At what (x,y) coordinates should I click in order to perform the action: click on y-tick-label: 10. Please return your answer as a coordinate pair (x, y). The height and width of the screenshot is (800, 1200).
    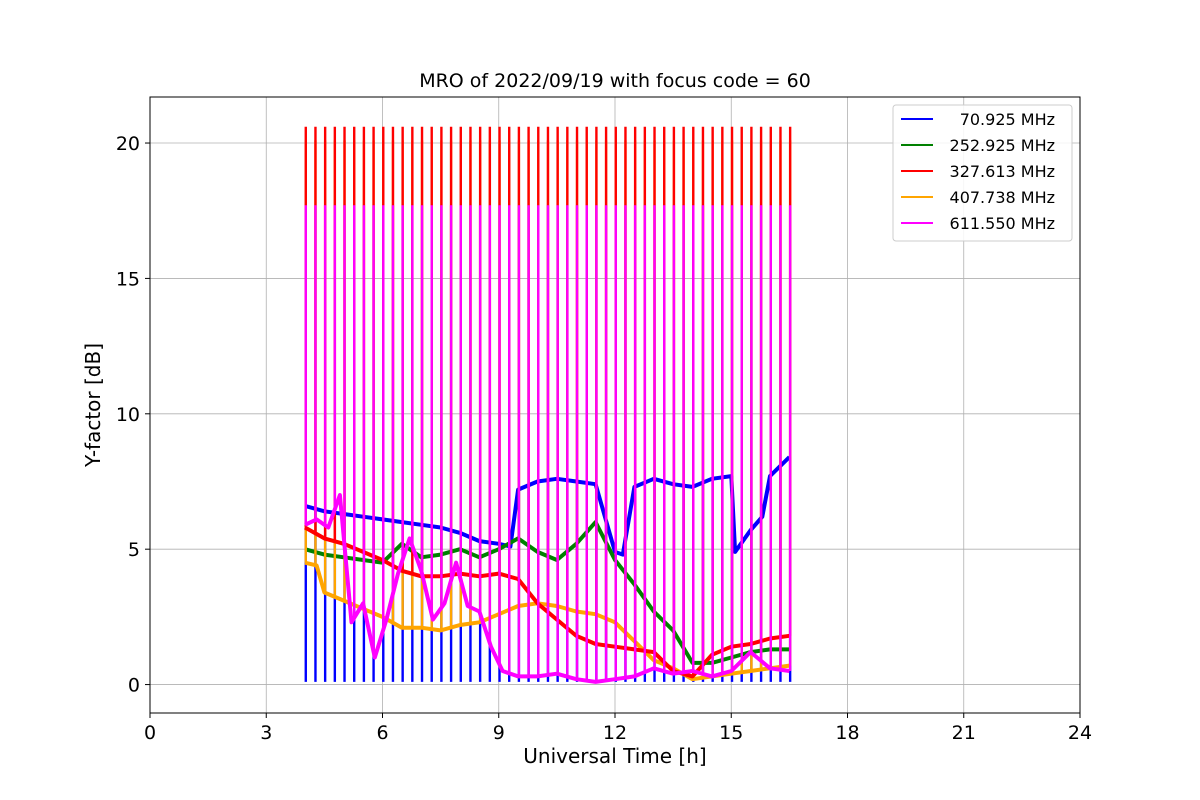
    Looking at the image, I should click on (128, 415).